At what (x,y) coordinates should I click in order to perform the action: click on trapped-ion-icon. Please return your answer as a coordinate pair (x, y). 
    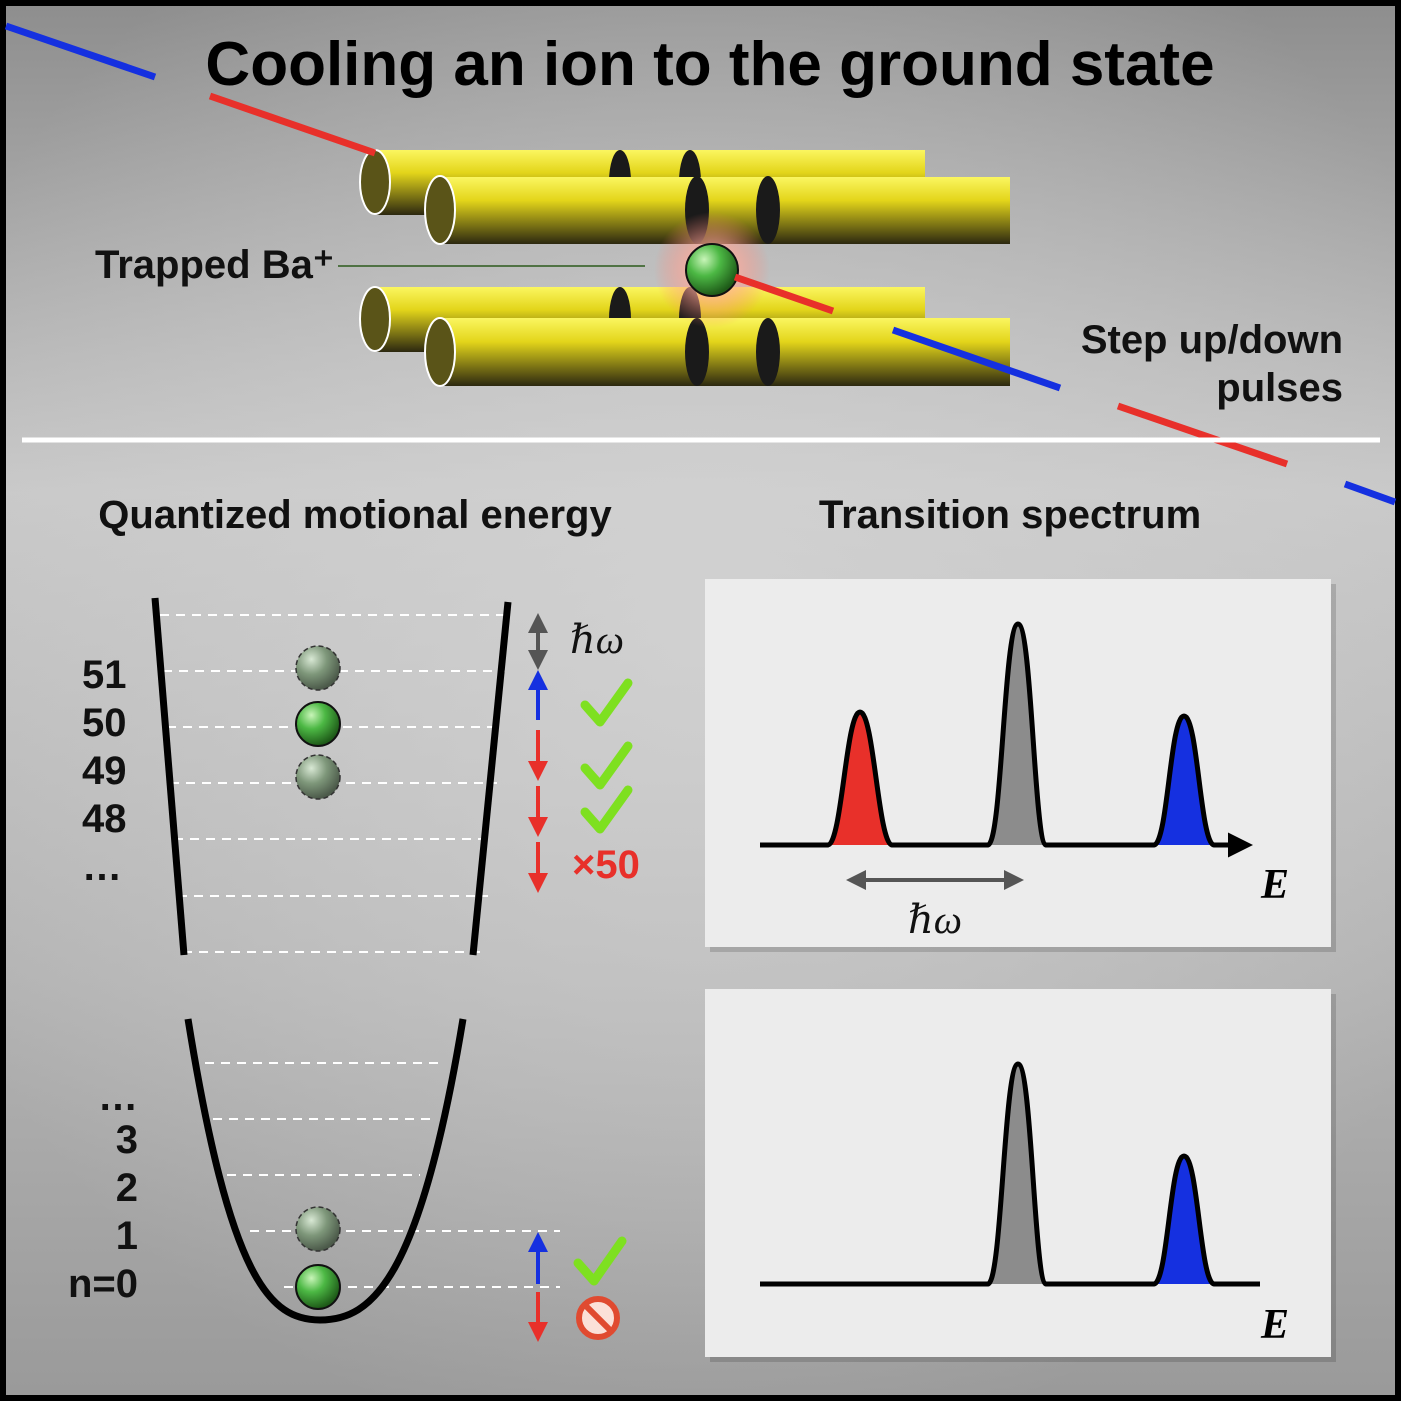
    Looking at the image, I should click on (712, 270).